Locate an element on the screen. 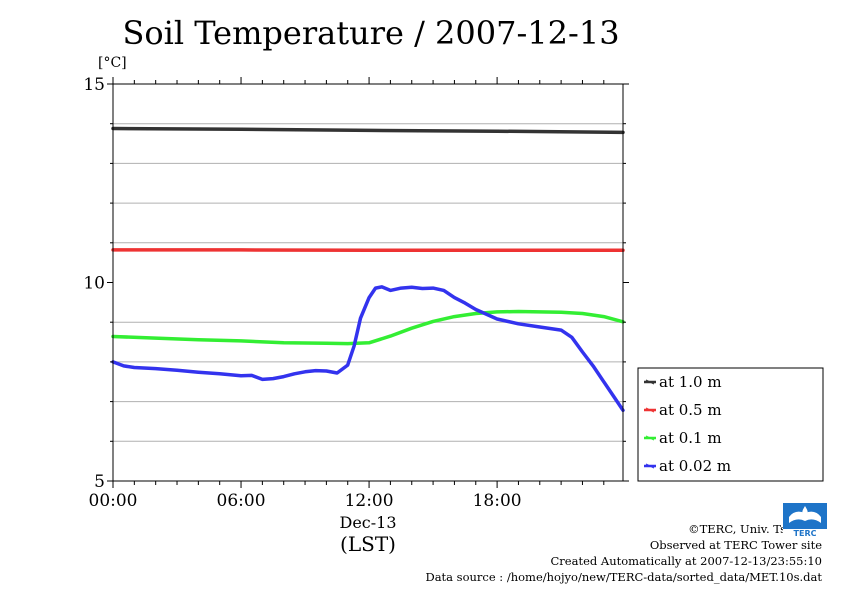 Image resolution: width=842 pixels, height=595 pixels. x-tick-label: 06:00 is located at coordinates (241, 501).